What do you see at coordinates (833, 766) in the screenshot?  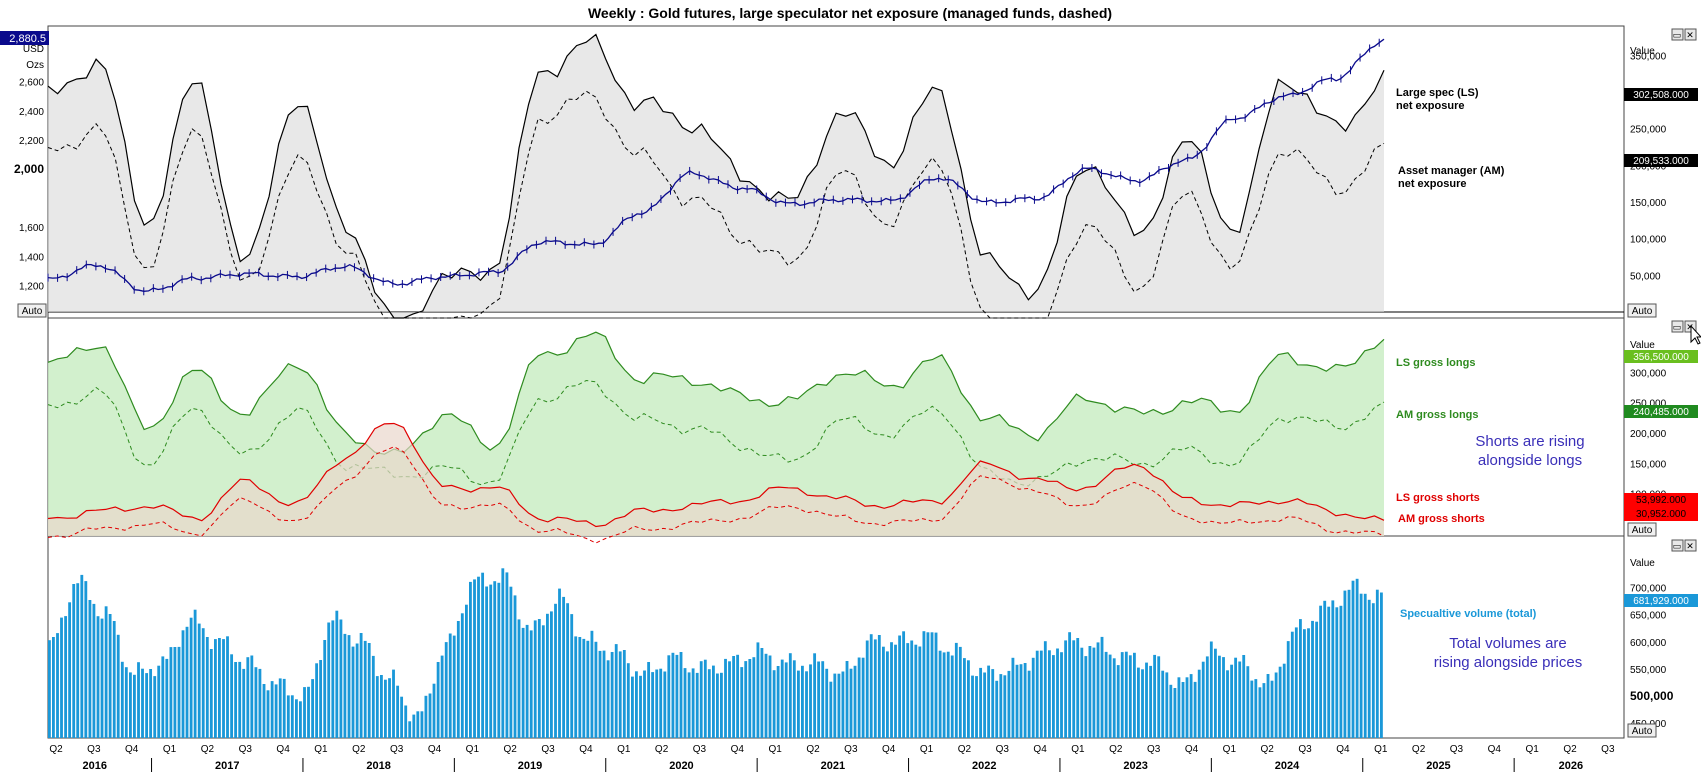 I see `year-tick-label: 2021` at bounding box center [833, 766].